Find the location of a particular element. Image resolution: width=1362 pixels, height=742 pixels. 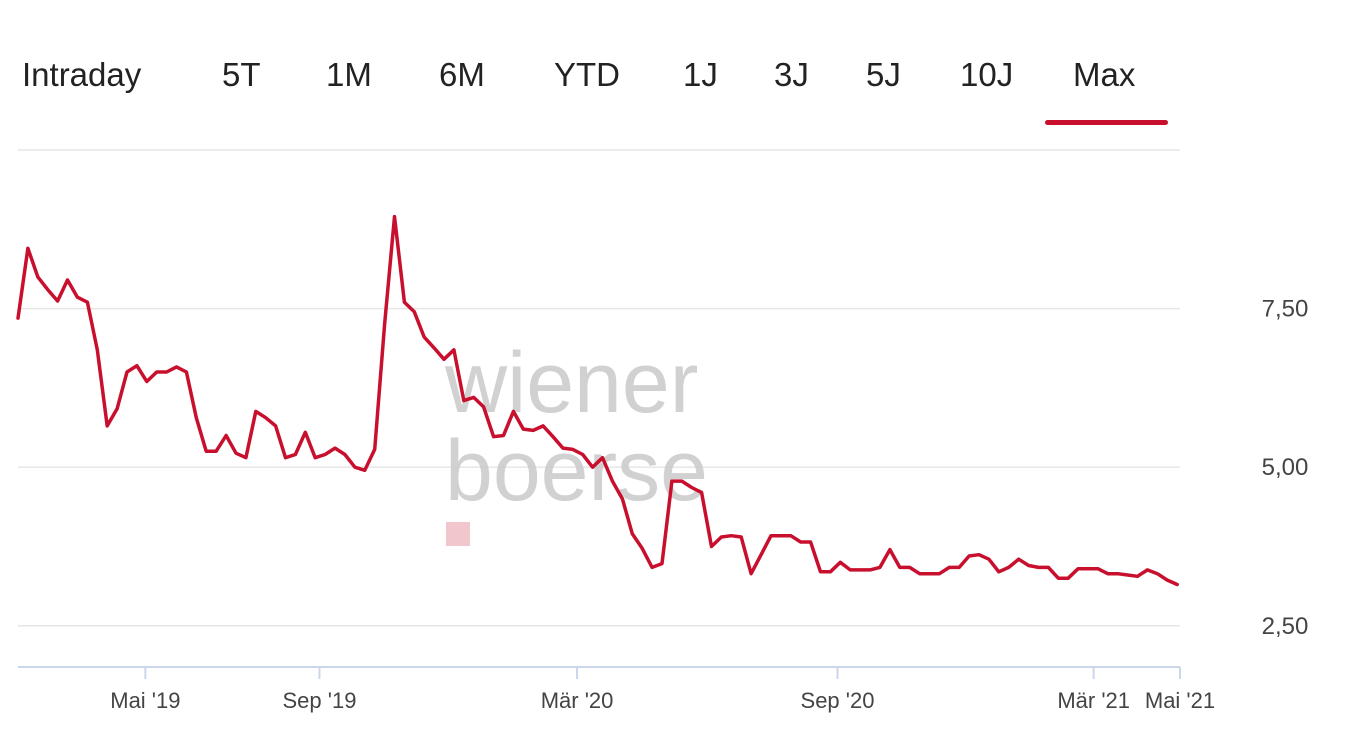

x-axis is located at coordinates (599, 672).